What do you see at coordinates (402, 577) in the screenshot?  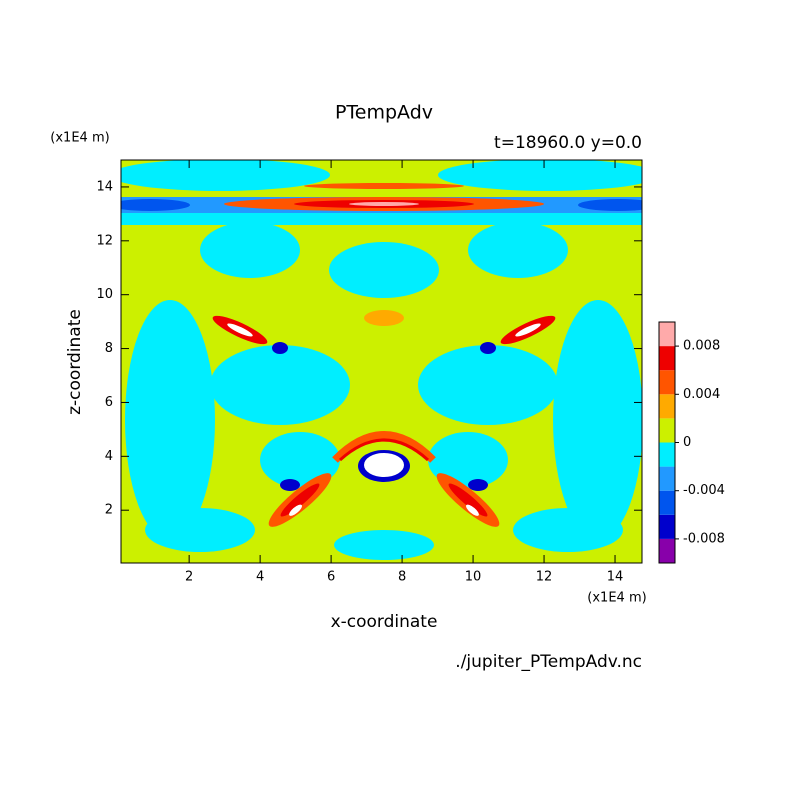 I see `x-tick-label: 8` at bounding box center [402, 577].